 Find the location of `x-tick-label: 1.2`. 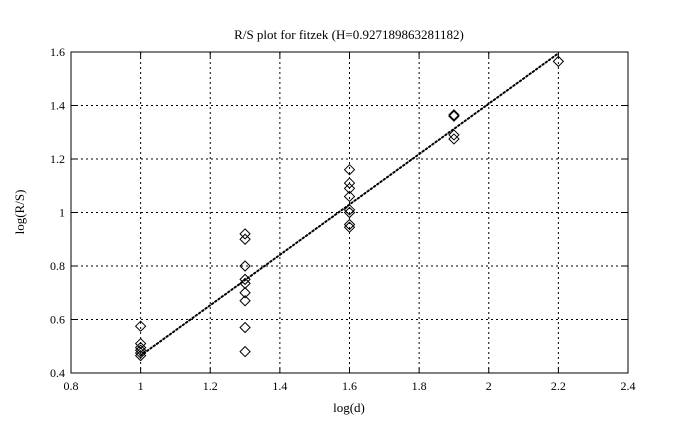

x-tick-label: 1.2 is located at coordinates (210, 386).